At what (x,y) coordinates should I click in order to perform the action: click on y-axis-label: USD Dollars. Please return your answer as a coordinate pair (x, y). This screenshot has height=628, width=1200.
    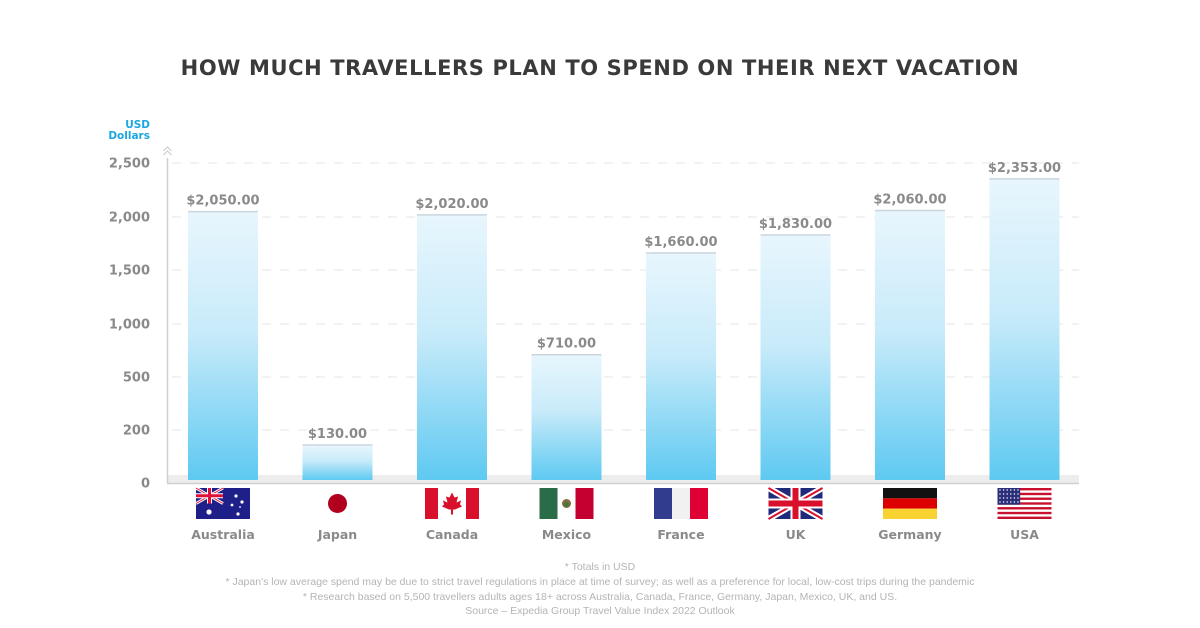
    Looking at the image, I should click on (125, 131).